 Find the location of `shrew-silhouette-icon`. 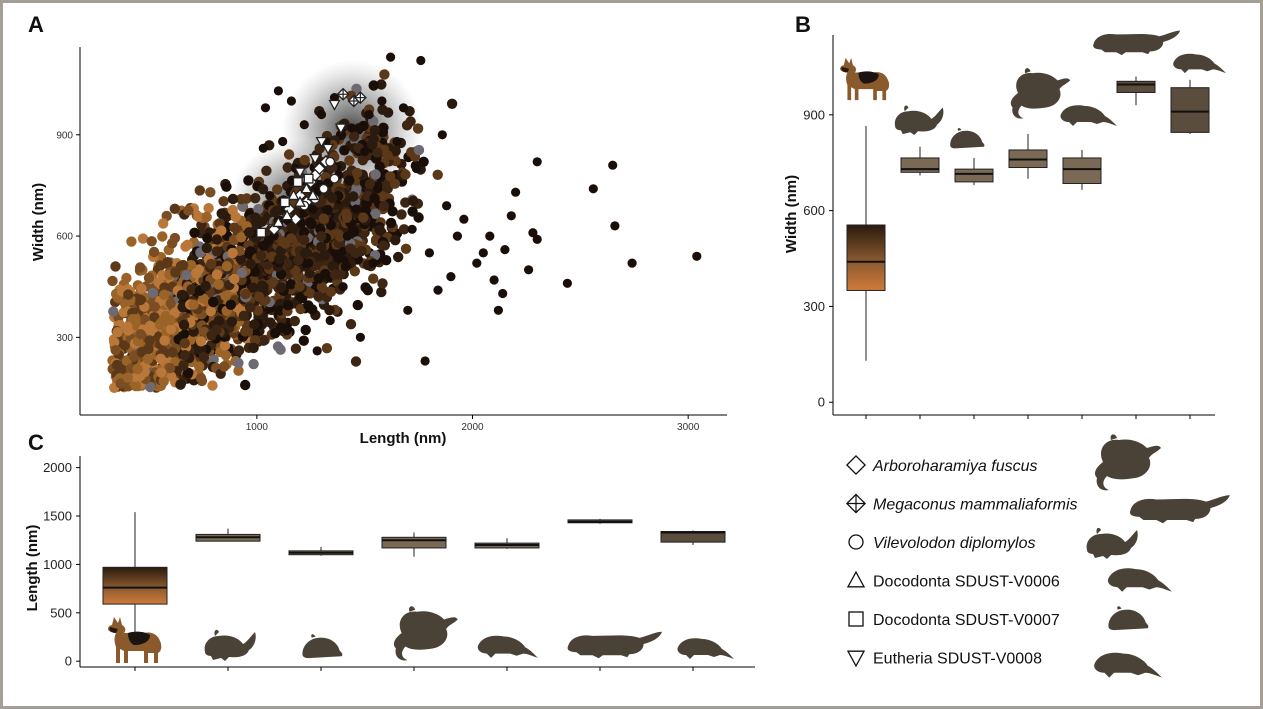

shrew-silhouette-icon is located at coordinates (705, 648).